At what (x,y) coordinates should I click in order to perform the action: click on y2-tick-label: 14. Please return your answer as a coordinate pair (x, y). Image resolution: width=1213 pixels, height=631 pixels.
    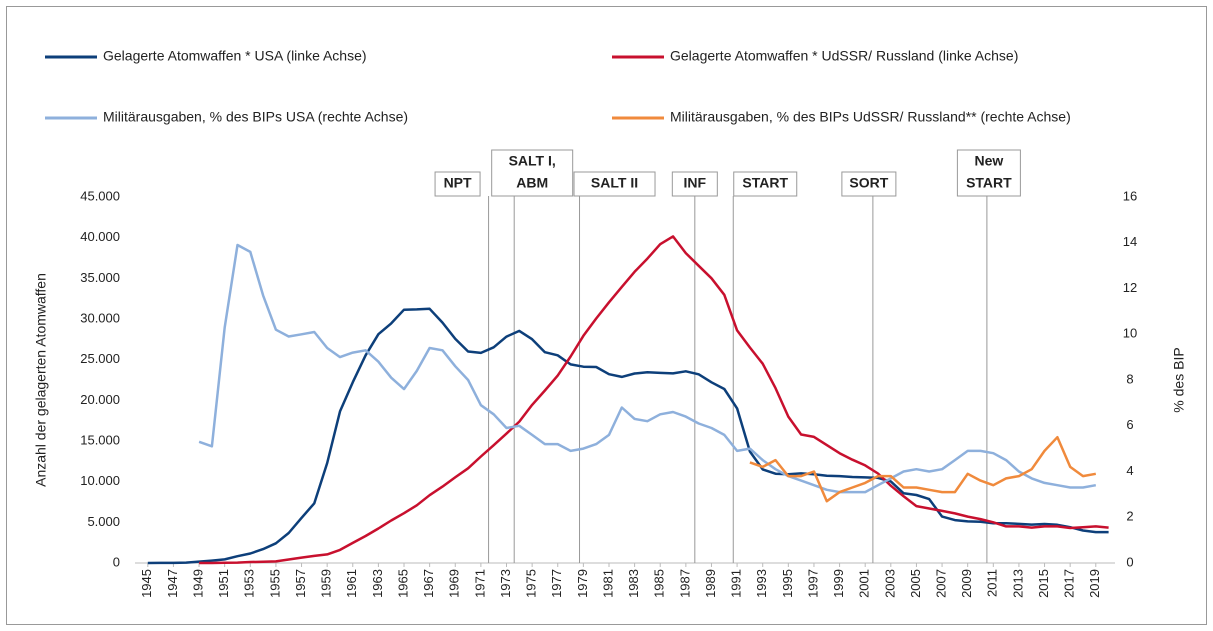
    Looking at the image, I should click on (1130, 241).